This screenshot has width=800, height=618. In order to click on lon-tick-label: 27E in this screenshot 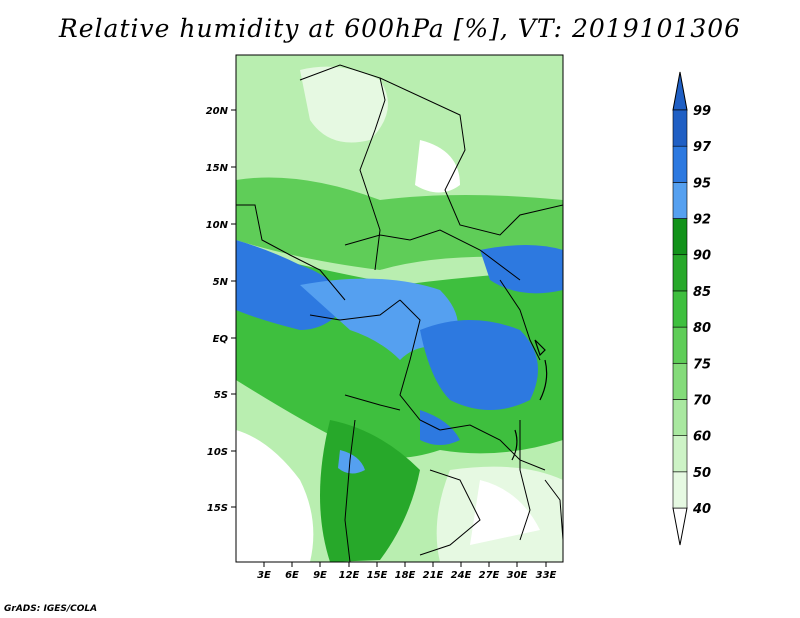, I will do `click(489, 575)`.